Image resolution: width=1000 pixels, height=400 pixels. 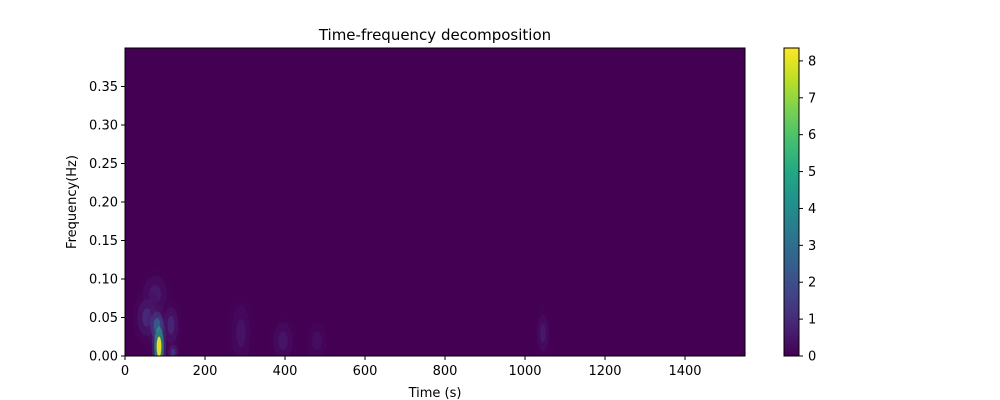 I want to click on x-tick-label: 1000, so click(x=524, y=371).